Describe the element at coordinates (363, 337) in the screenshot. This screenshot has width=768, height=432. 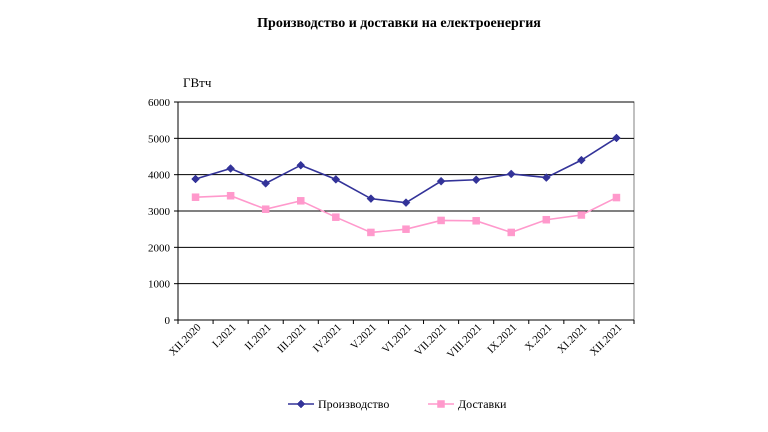
I see `x-tick-label: V.2021` at that location.